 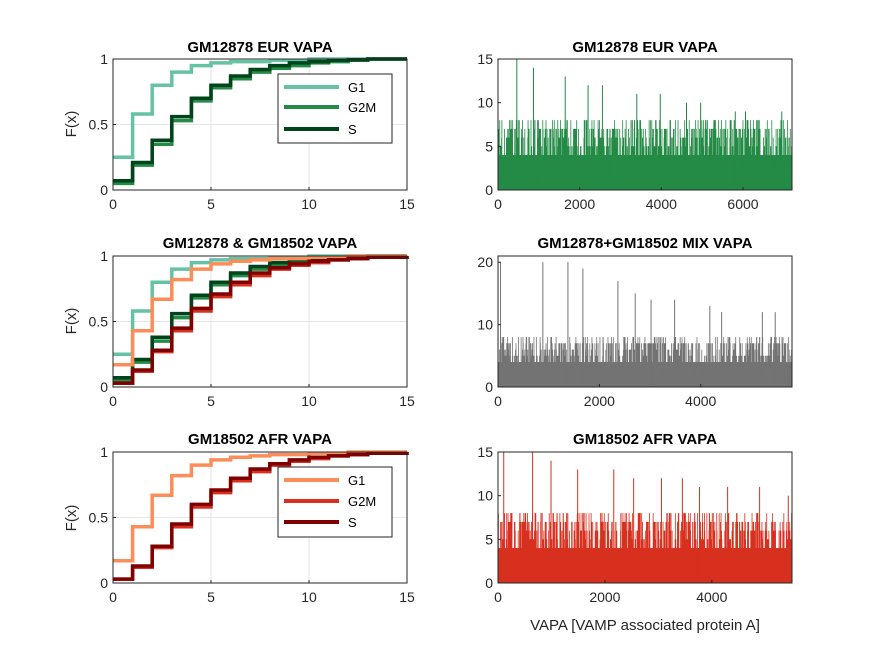 What do you see at coordinates (645, 625) in the screenshot?
I see `x-axis-label: VAPA [VAMP associated protein A]` at bounding box center [645, 625].